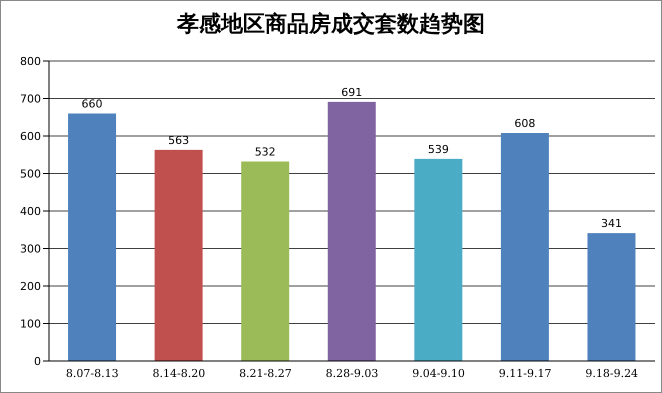 Image resolution: width=662 pixels, height=393 pixels. I want to click on data-label: 539, so click(438, 149).